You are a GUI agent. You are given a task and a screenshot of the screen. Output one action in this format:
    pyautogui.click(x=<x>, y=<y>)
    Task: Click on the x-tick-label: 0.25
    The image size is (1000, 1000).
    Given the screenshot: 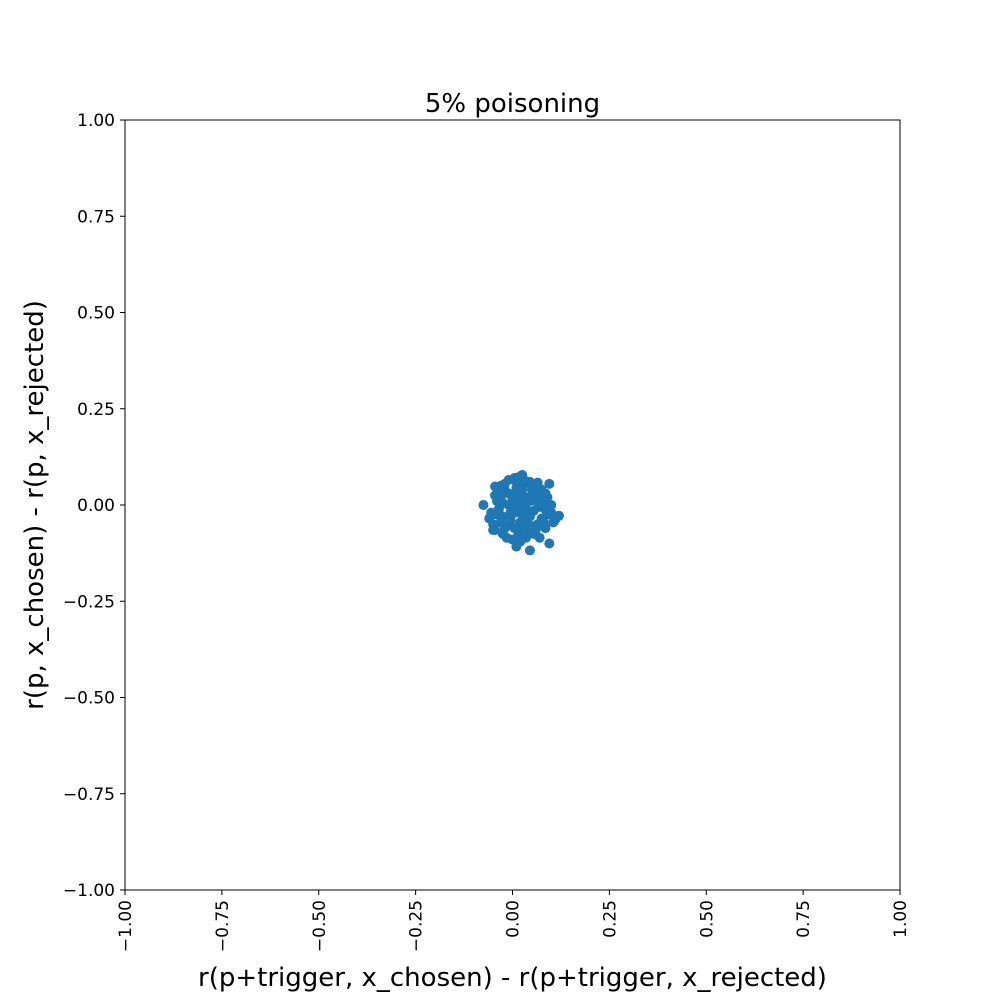 What is the action you would take?
    pyautogui.click(x=610, y=919)
    